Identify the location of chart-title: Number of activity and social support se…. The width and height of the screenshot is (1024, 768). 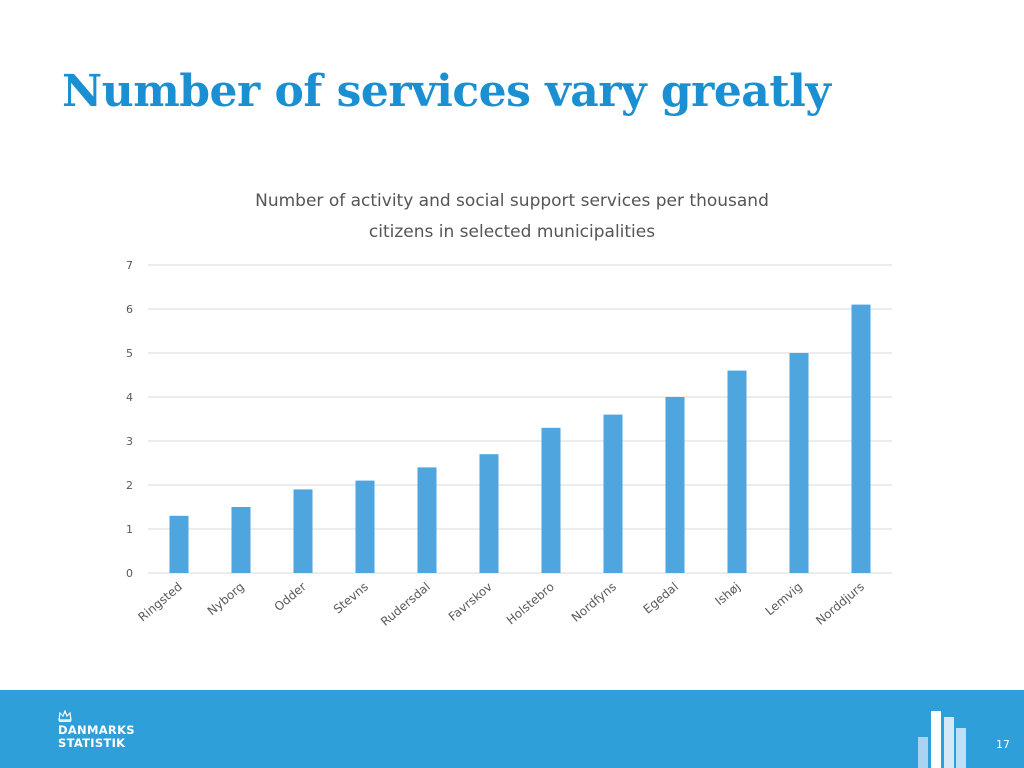
(512, 217).